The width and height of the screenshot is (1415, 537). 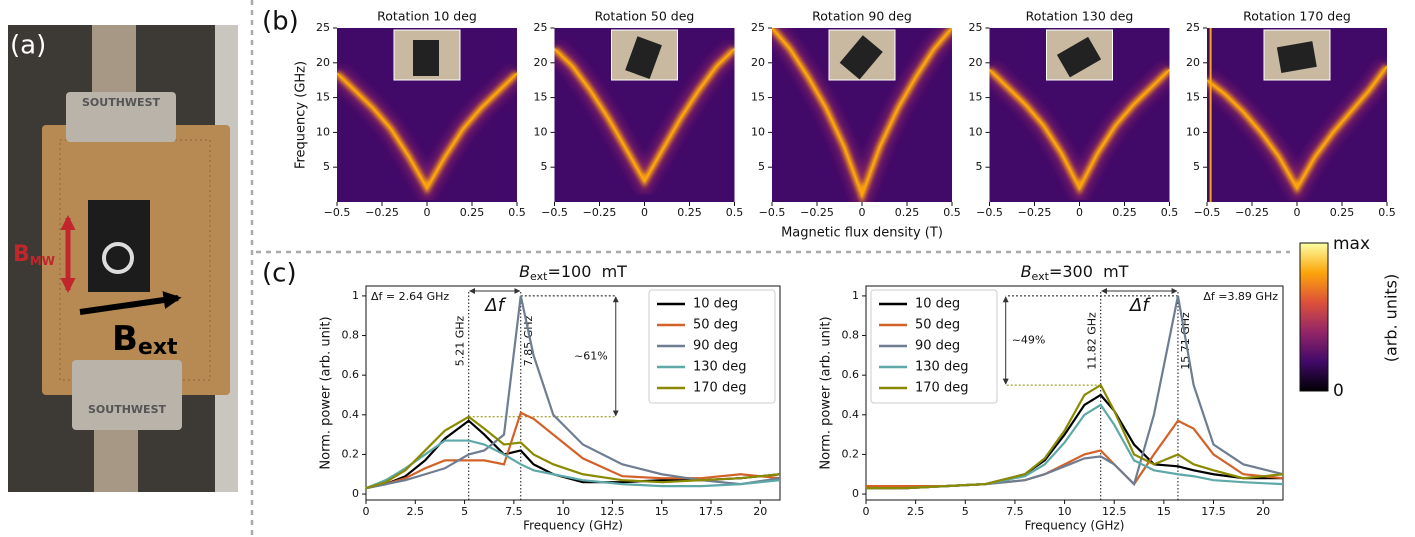 What do you see at coordinates (1297, 16) in the screenshot?
I see `chart-title: Rotation 170 deg` at bounding box center [1297, 16].